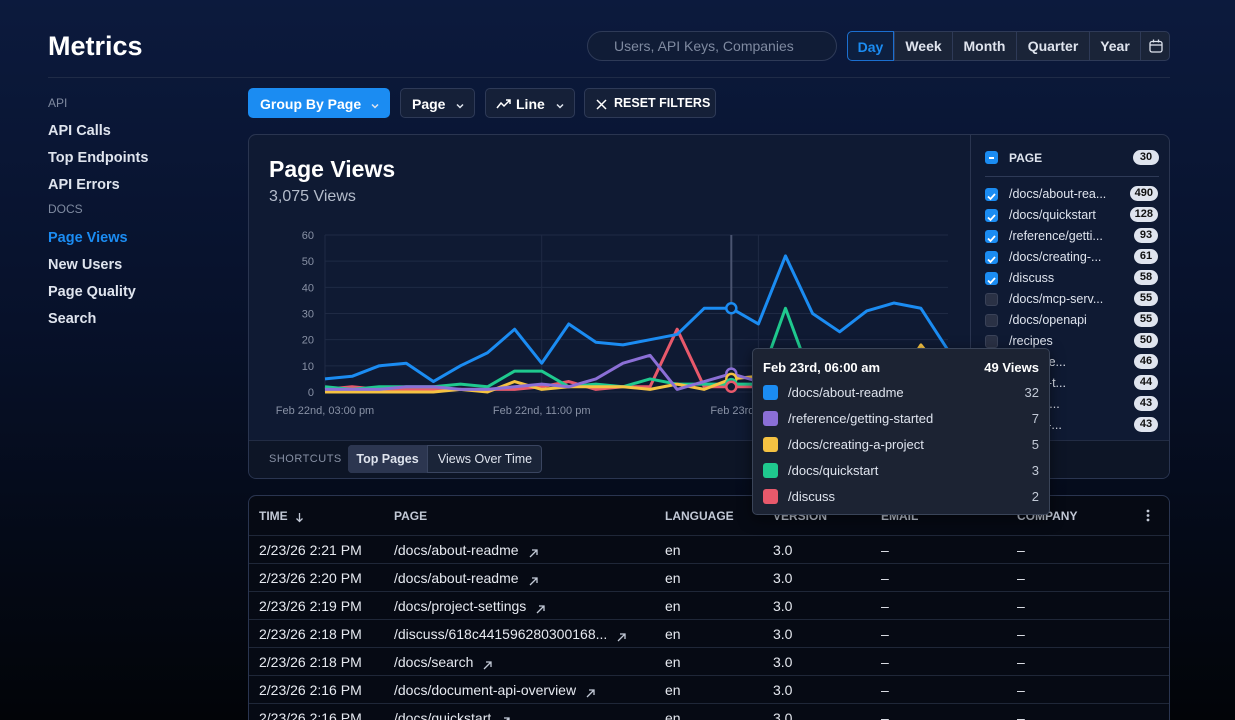 This screenshot has width=1235, height=720. I want to click on page-name: /docs/quickstart, so click(1052, 215).